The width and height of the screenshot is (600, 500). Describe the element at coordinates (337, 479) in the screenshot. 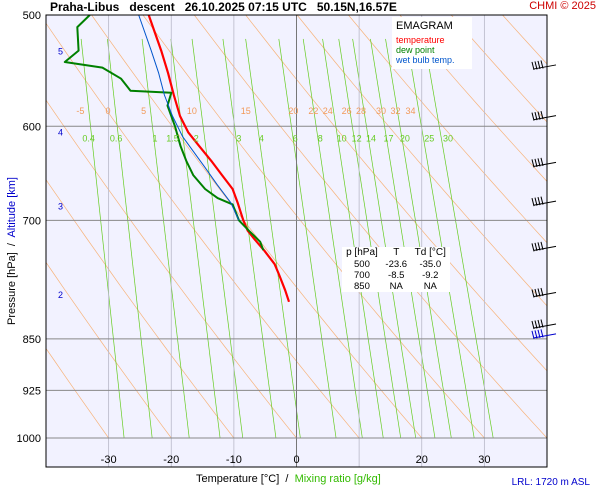

I see `mixing-ratio-axis-label: Mixing ratio [g/kg]` at that location.